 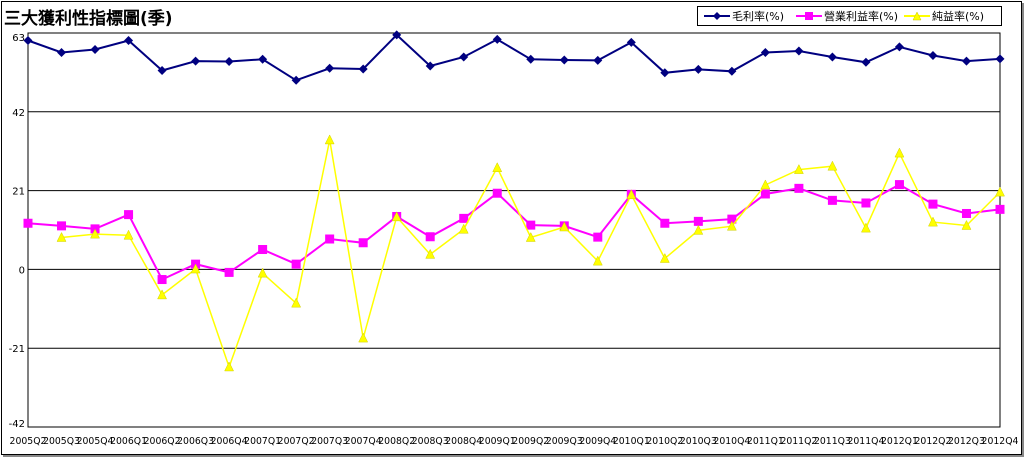 What do you see at coordinates (865, 441) in the screenshot?
I see `x-tick-label: 2011Q4` at bounding box center [865, 441].